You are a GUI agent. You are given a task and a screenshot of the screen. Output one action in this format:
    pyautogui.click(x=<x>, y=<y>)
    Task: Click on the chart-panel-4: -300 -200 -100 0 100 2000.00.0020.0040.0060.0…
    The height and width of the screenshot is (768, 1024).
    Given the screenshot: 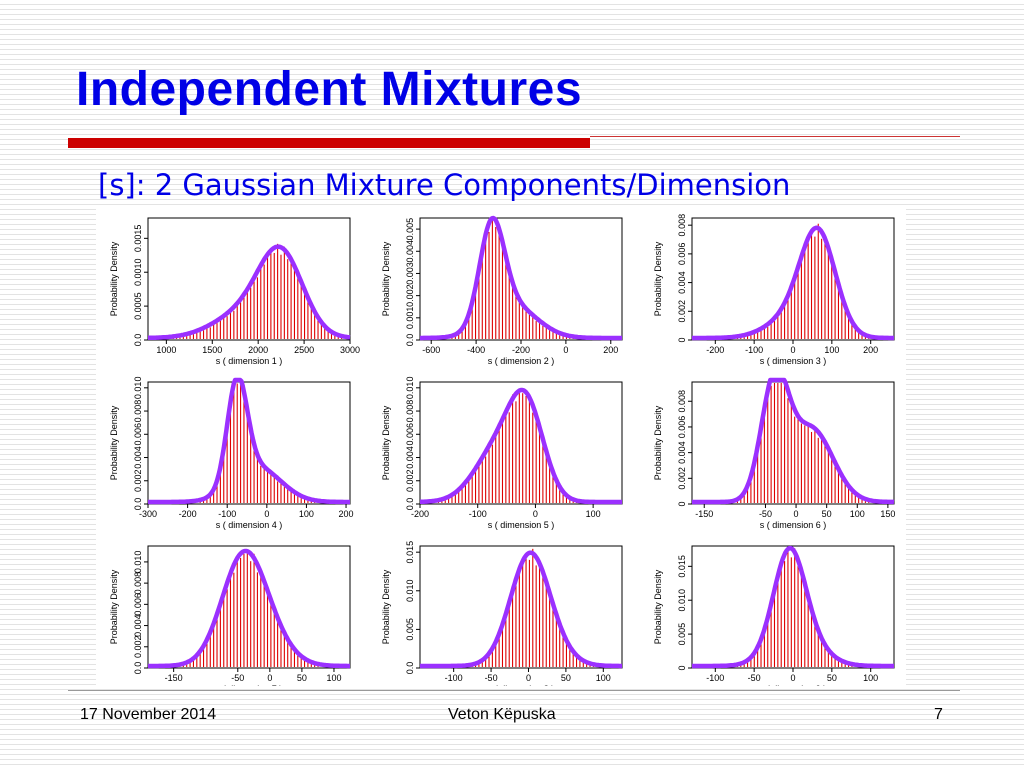 What is the action you would take?
    pyautogui.click(x=231, y=453)
    